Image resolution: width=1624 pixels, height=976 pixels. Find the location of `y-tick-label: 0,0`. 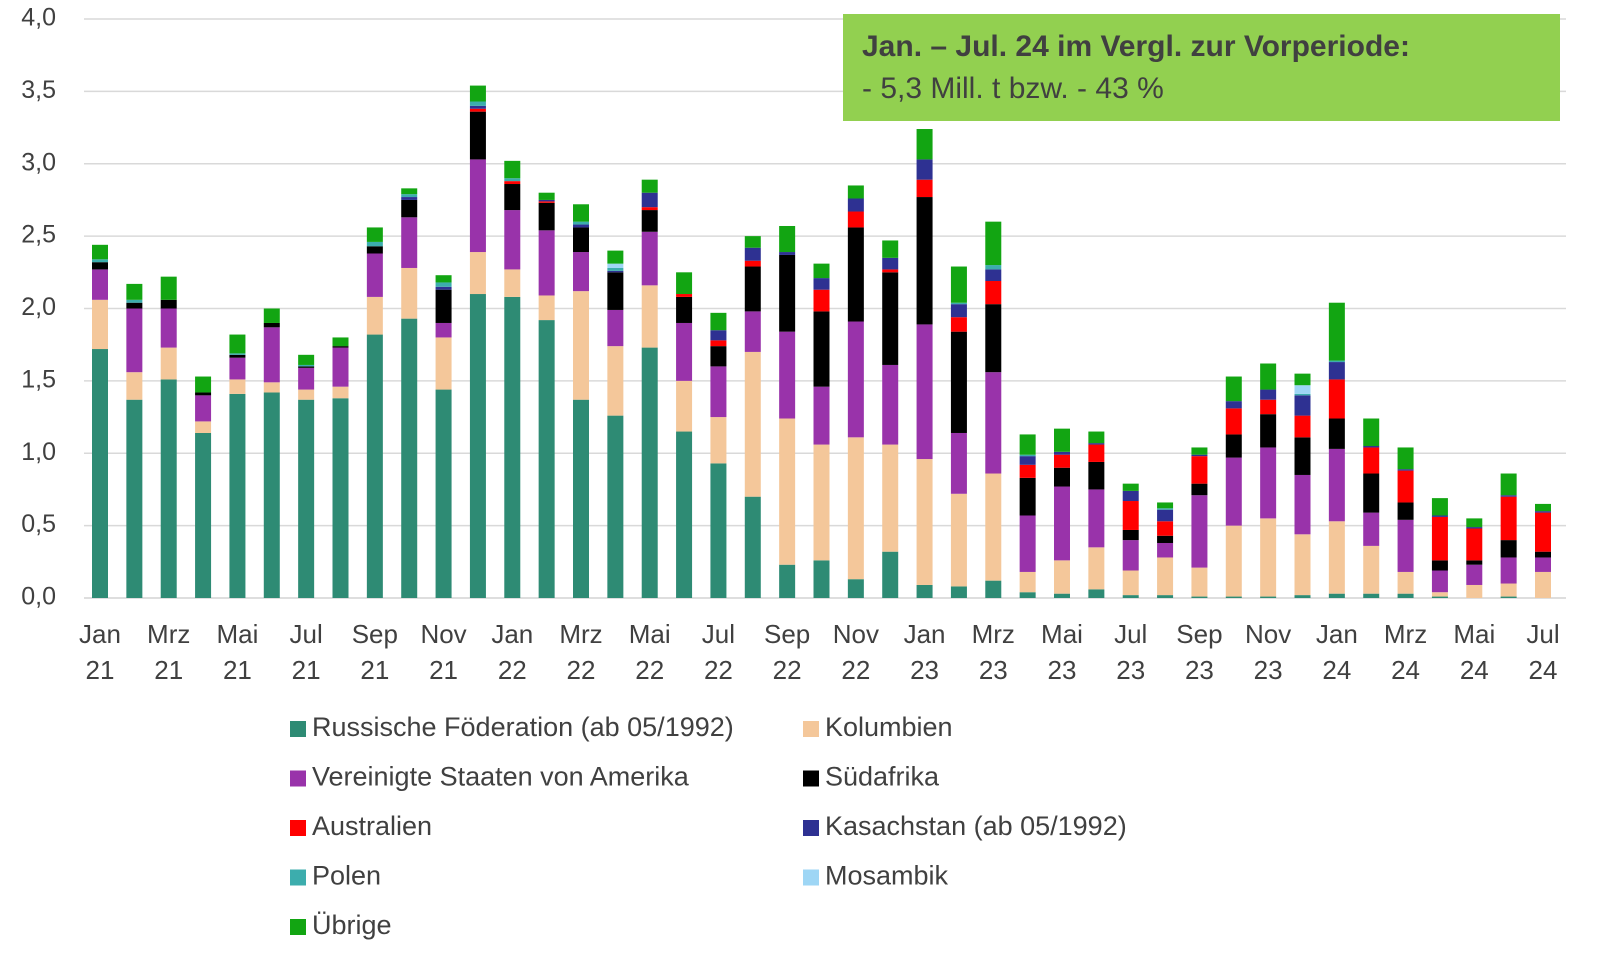

y-tick-label: 0,0 is located at coordinates (38, 597).